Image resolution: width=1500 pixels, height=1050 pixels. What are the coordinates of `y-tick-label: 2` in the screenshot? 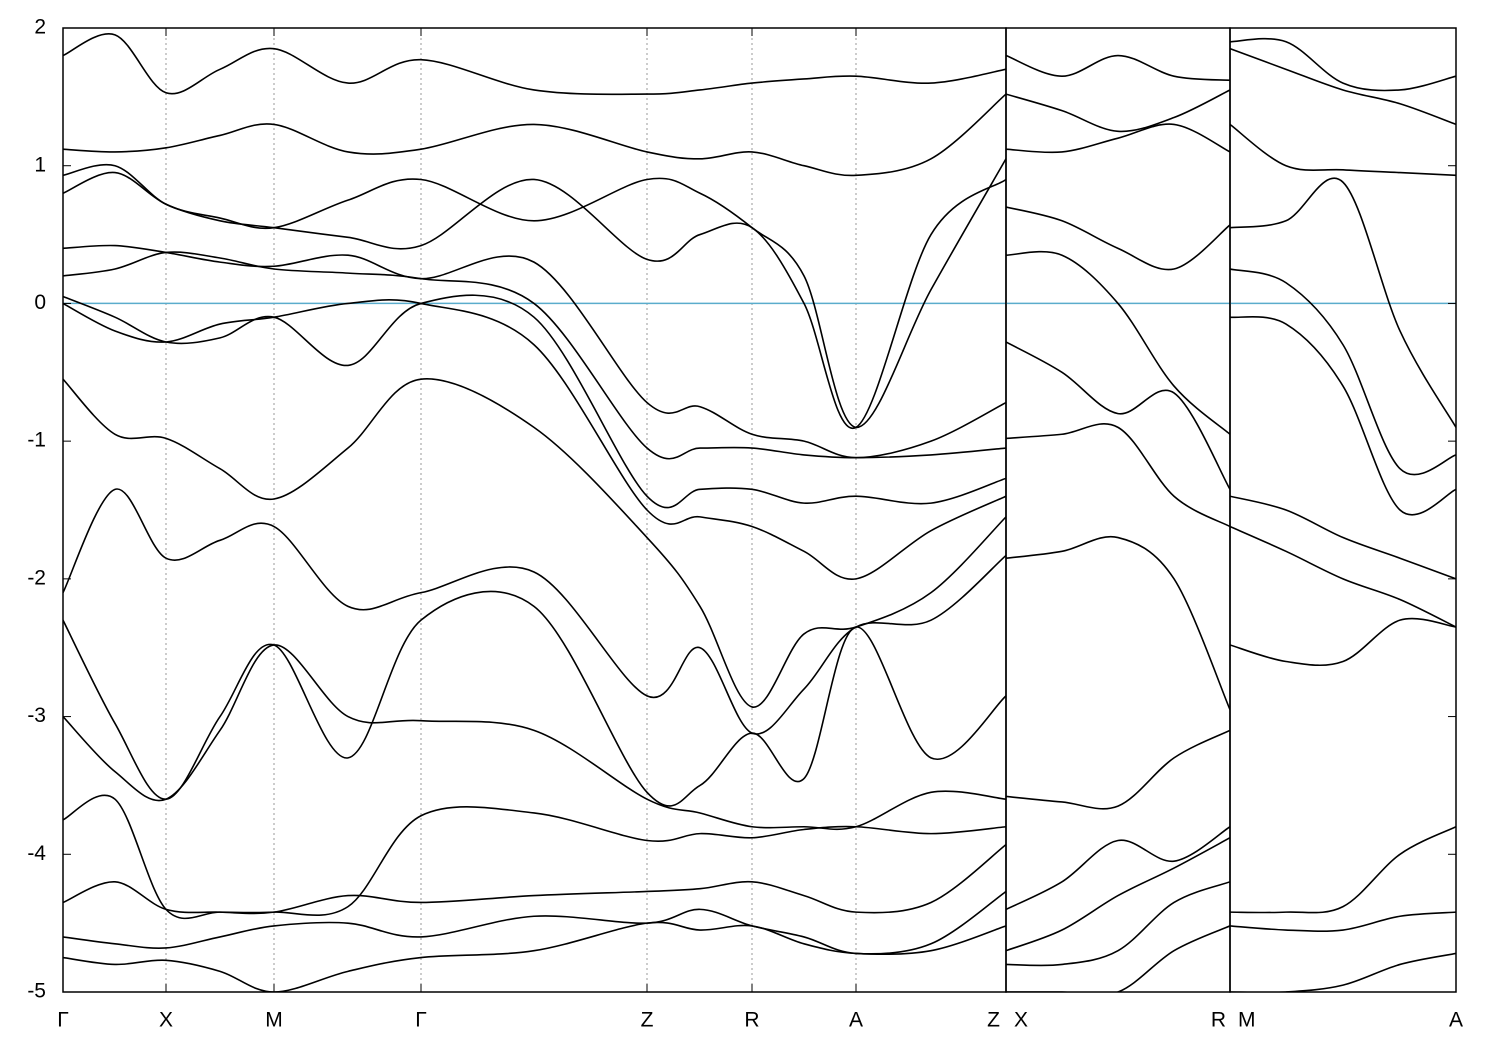 It's located at (40, 27).